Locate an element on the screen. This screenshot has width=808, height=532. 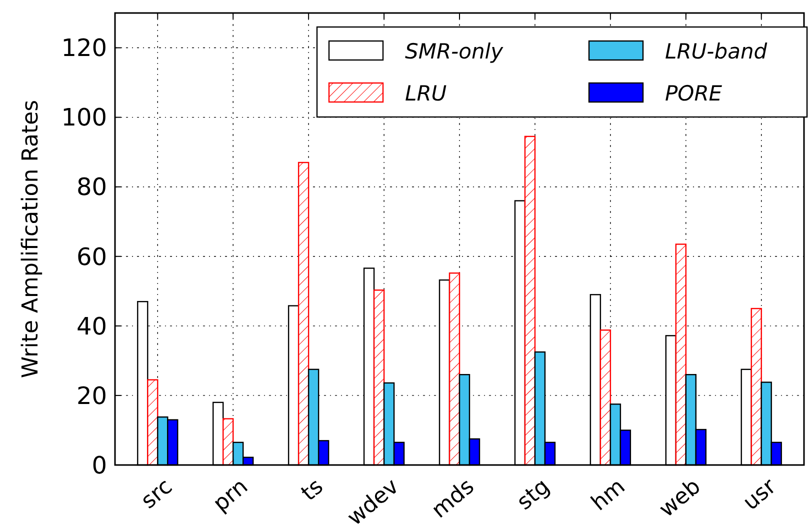
legend-label: PORE is located at coordinates (694, 93).